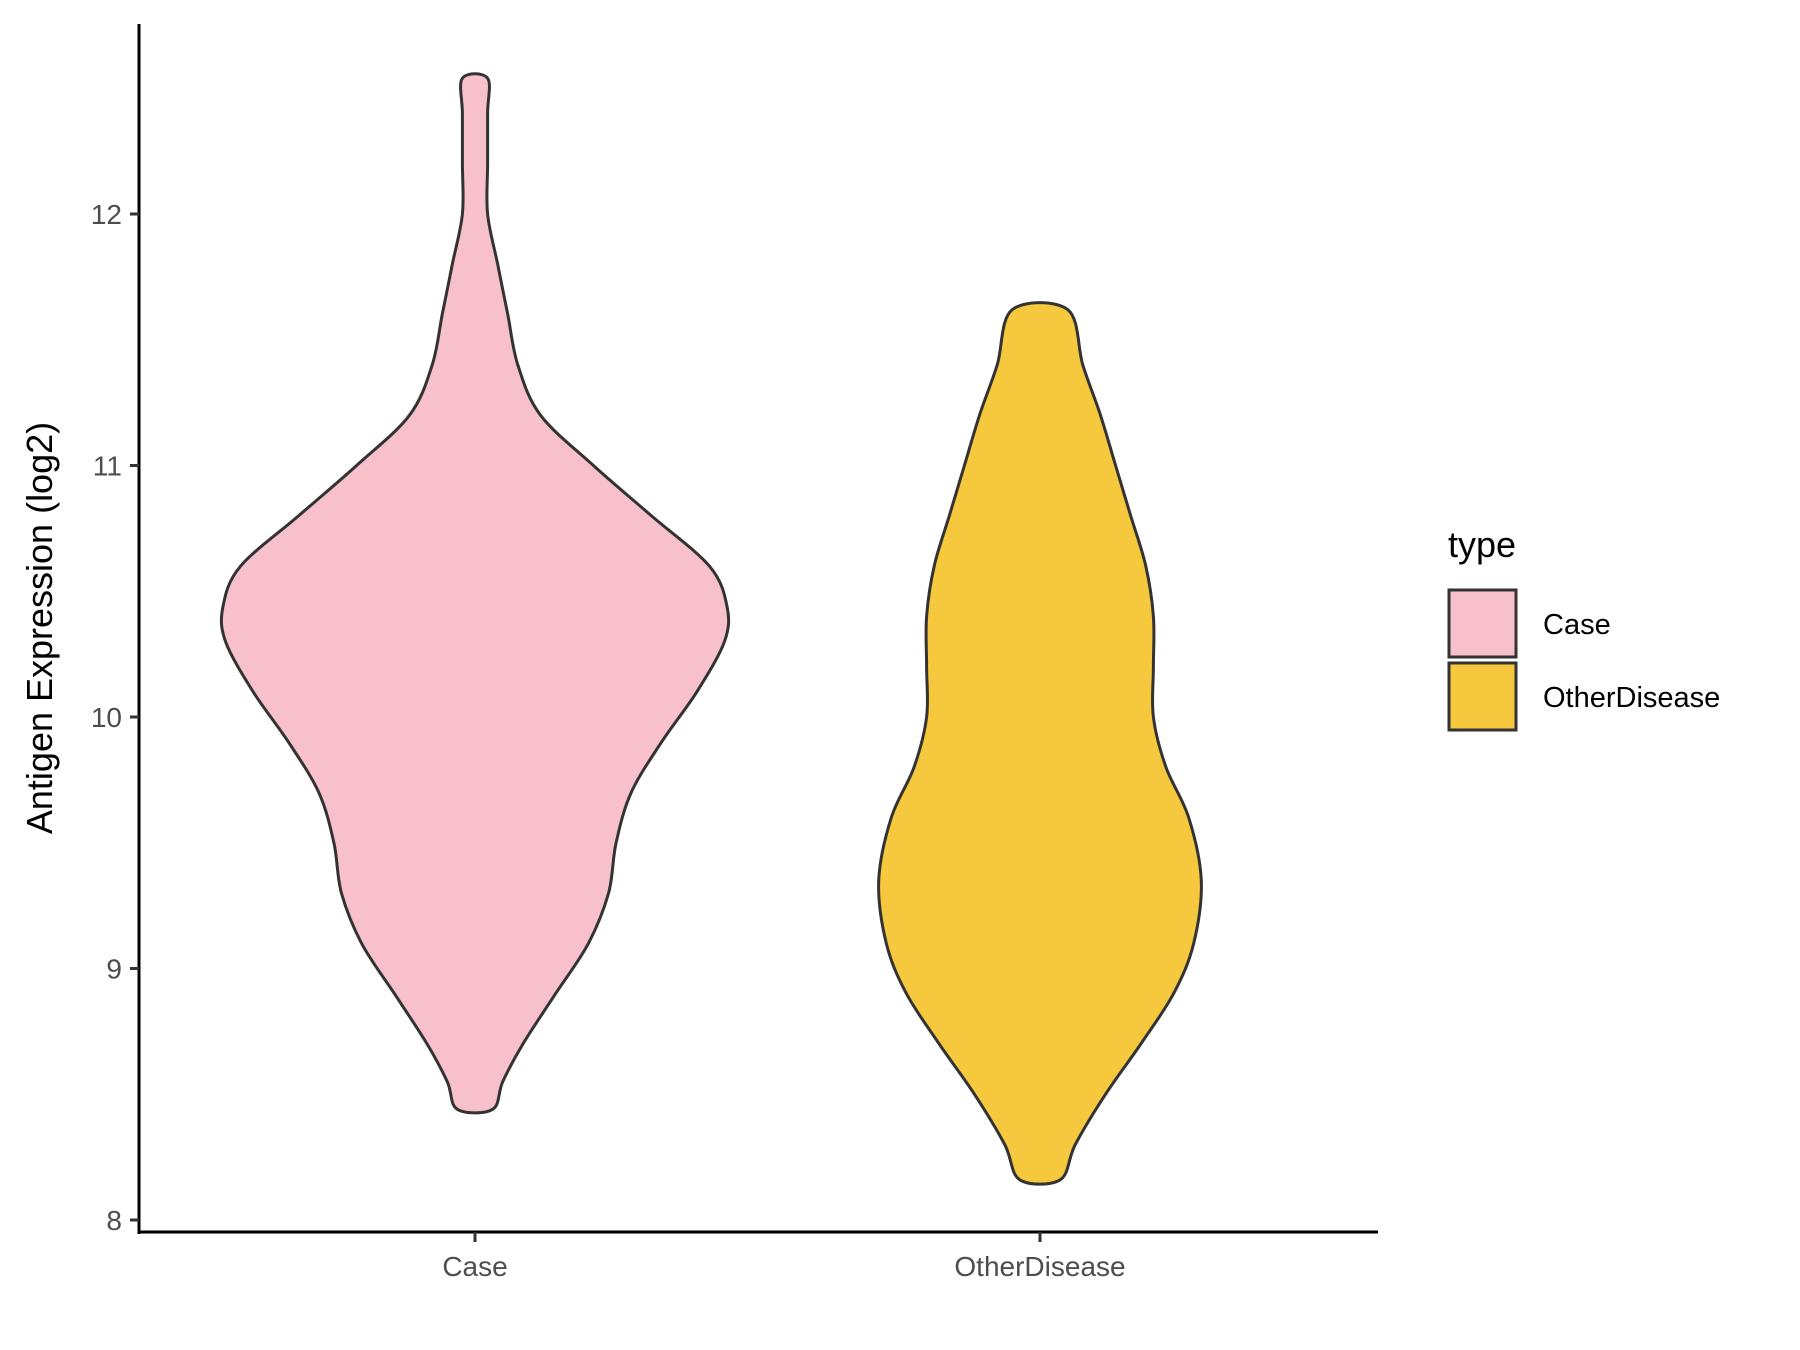 The height and width of the screenshot is (1350, 1800). I want to click on y-axis-title: Antigen Expression (log2), so click(39, 628).